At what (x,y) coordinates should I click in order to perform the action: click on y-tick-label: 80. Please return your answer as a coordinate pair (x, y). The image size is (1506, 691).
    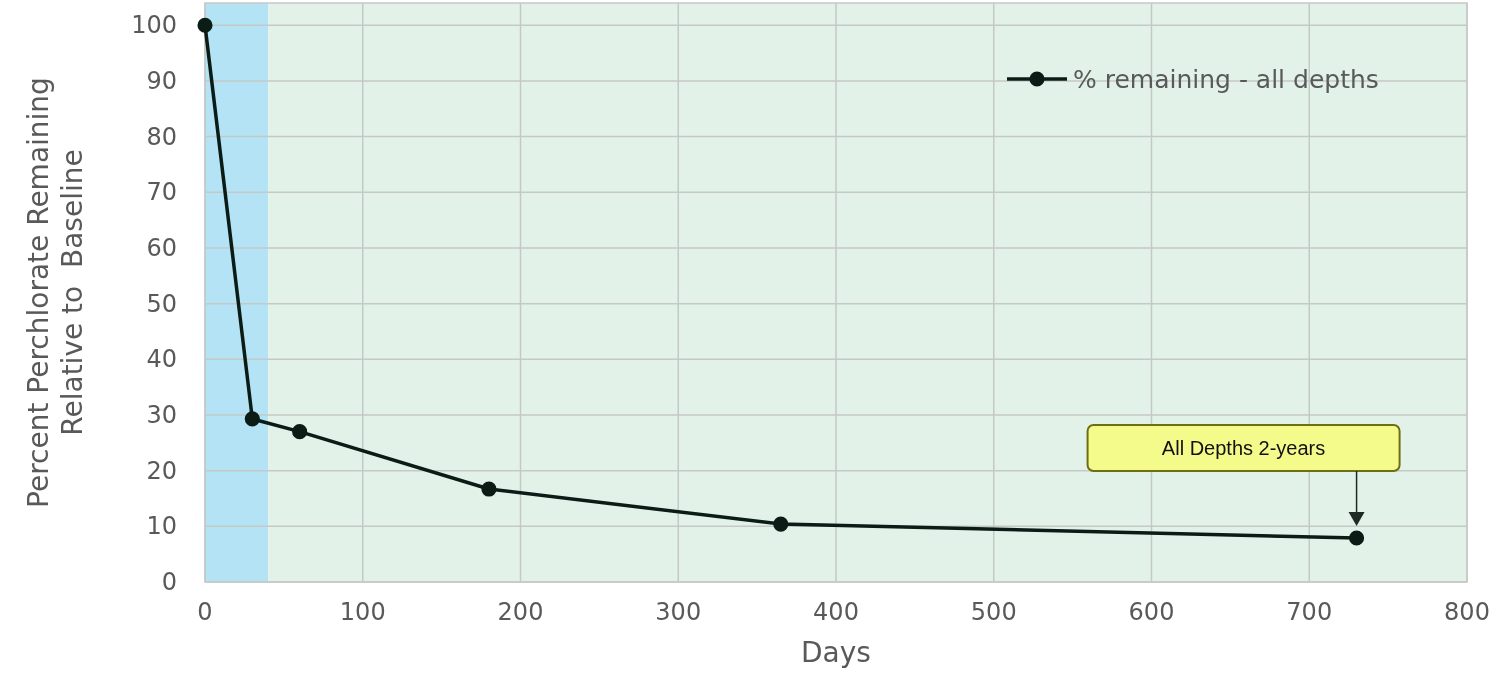
    Looking at the image, I should click on (161, 136).